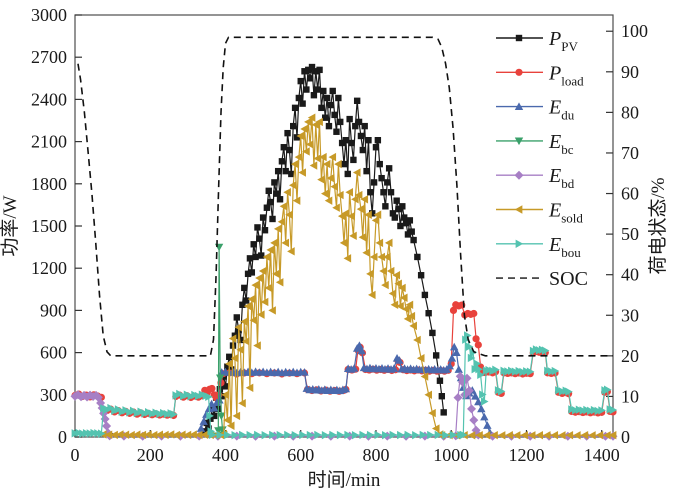  I want to click on y-right-axis: 0 10 20 30 40 50 60 70 80 90 100 荷电状态/%, so click(637, 234).